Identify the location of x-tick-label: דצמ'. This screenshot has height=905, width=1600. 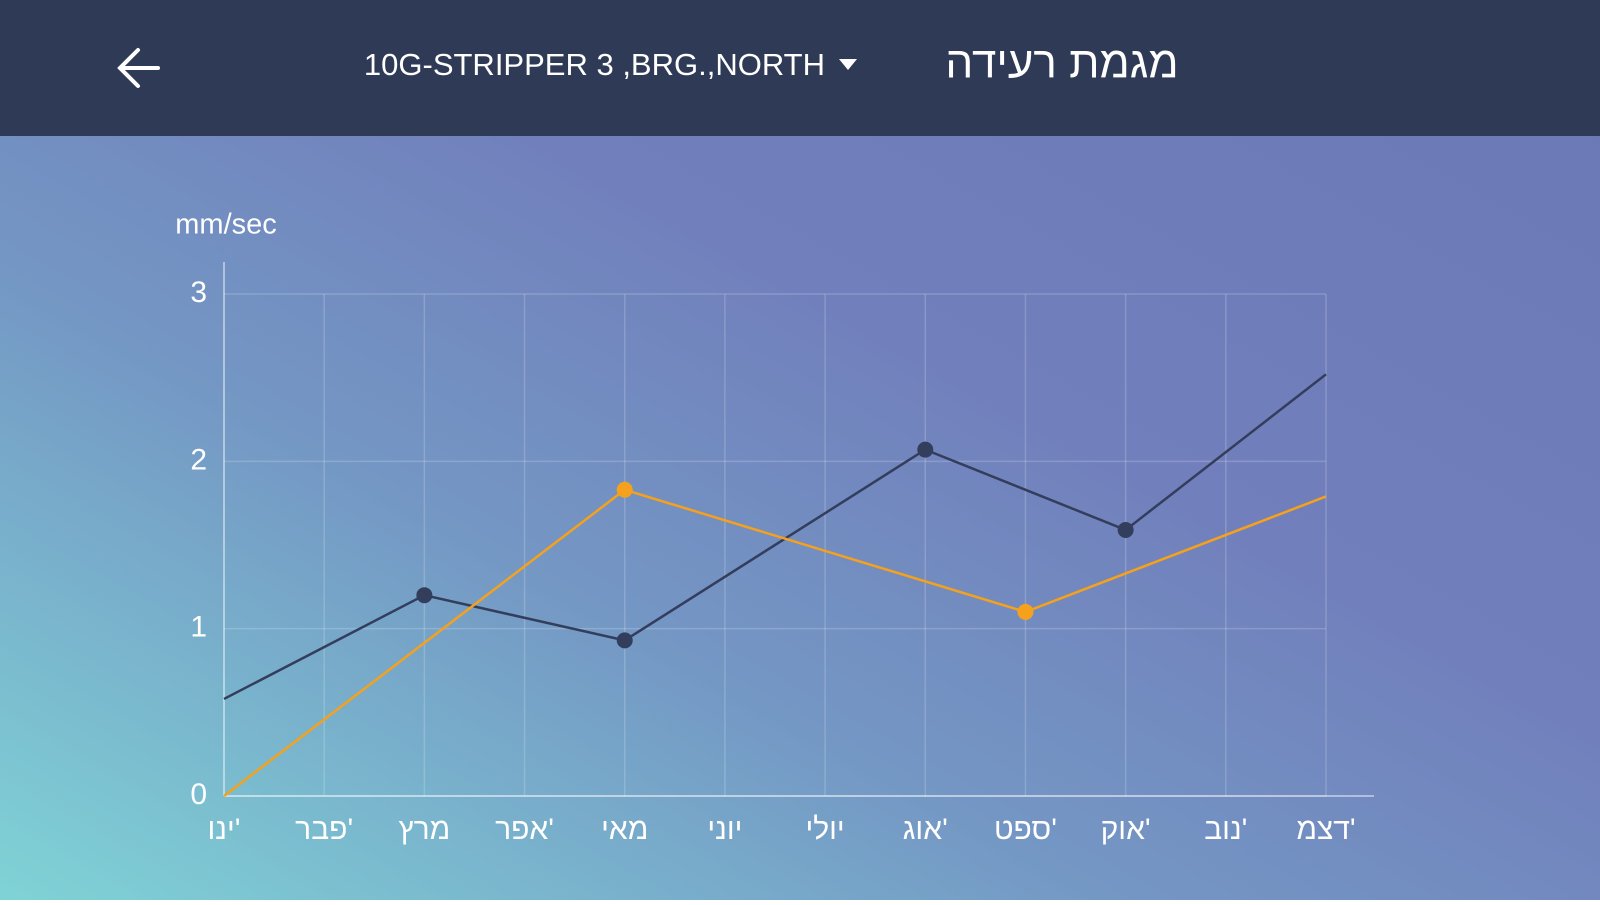
(1325, 829).